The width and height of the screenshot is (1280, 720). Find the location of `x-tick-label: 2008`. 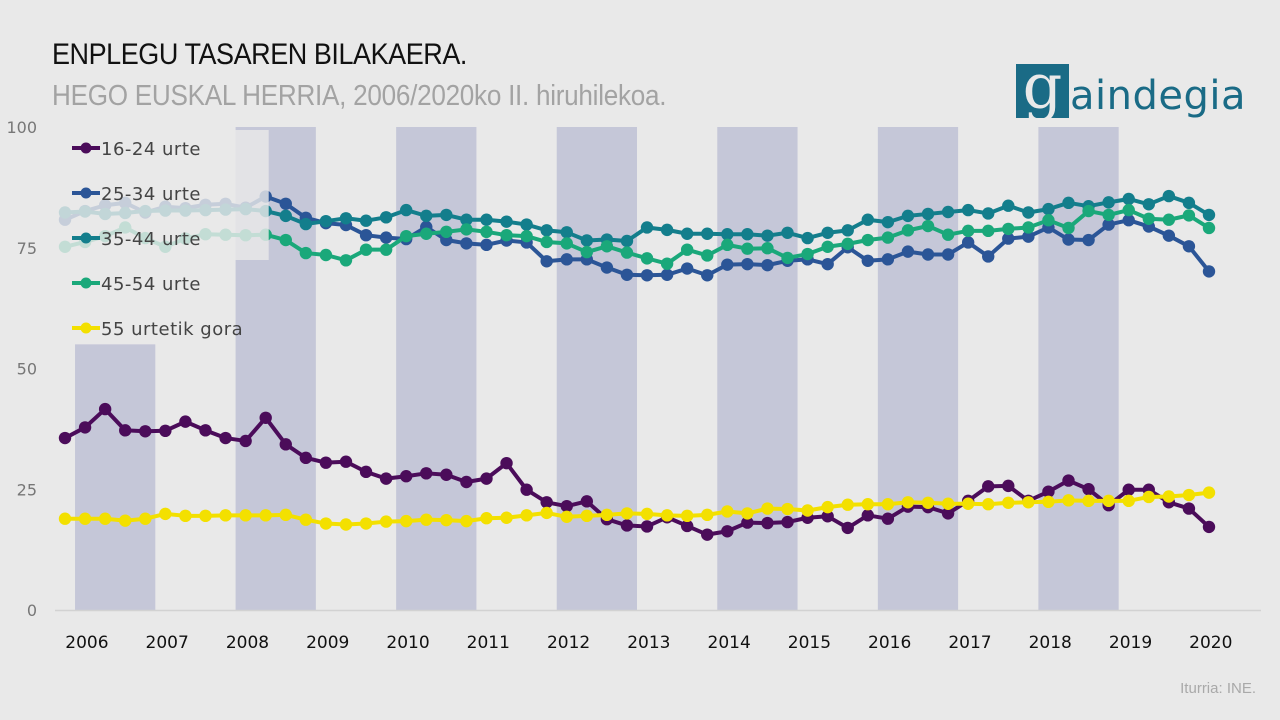

x-tick-label: 2008 is located at coordinates (247, 643).